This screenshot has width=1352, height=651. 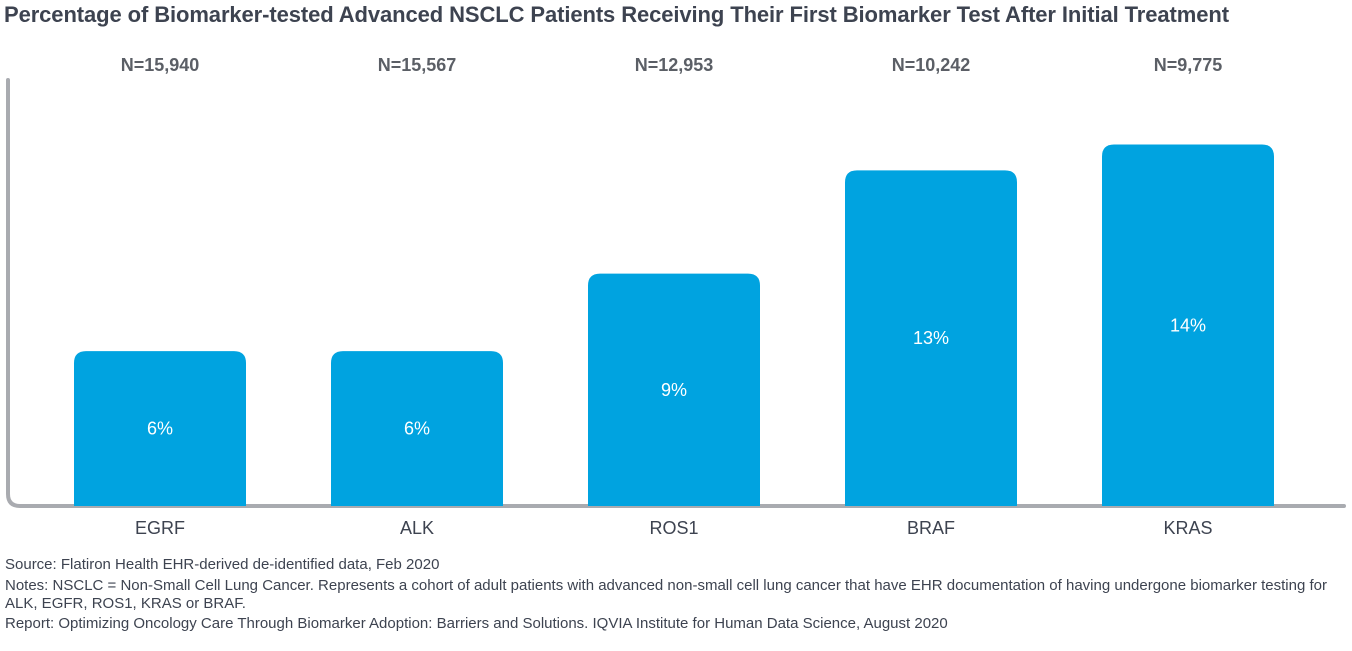 I want to click on bar-kras, so click(x=1188, y=325).